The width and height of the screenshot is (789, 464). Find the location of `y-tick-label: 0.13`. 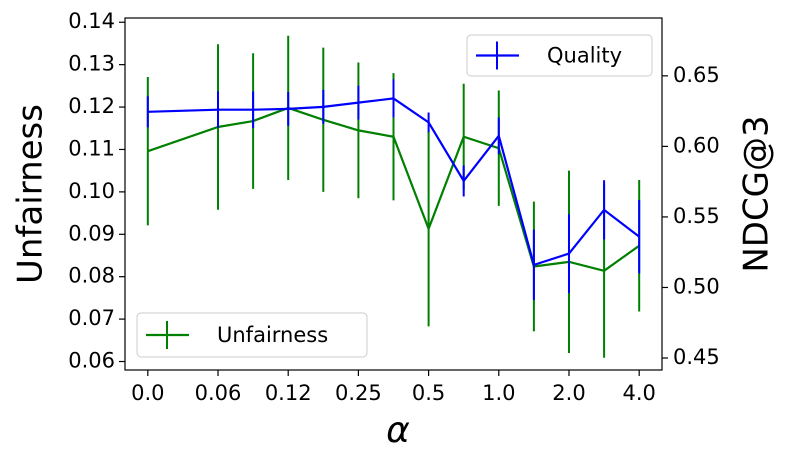

y-tick-label: 0.13 is located at coordinates (91, 64).